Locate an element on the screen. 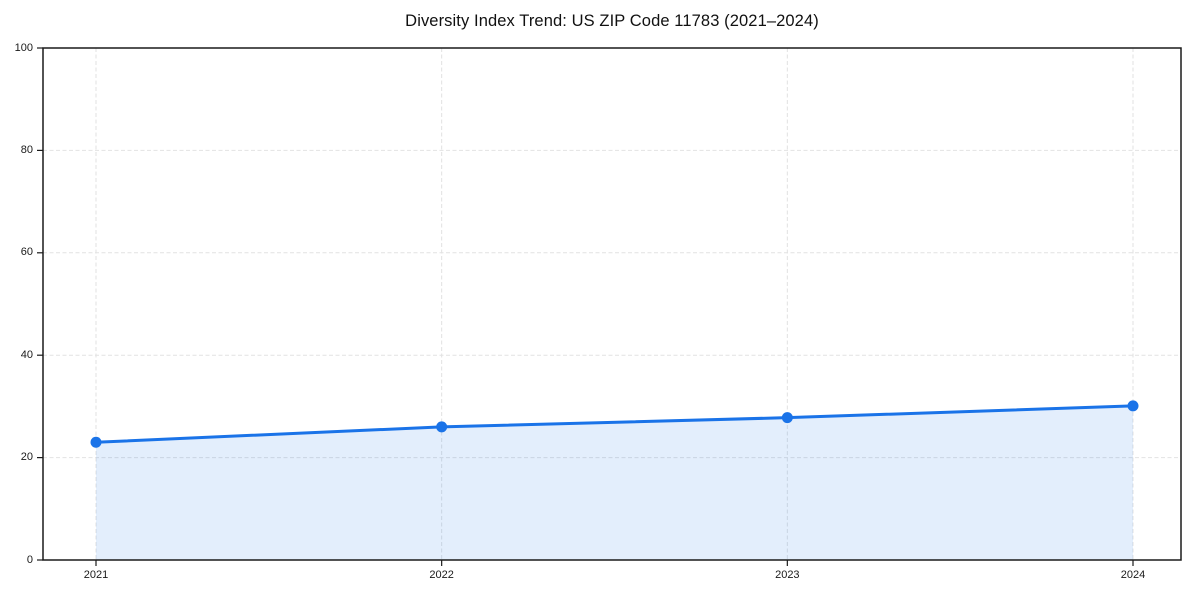  y-tick-label: 40 is located at coordinates (26, 354).